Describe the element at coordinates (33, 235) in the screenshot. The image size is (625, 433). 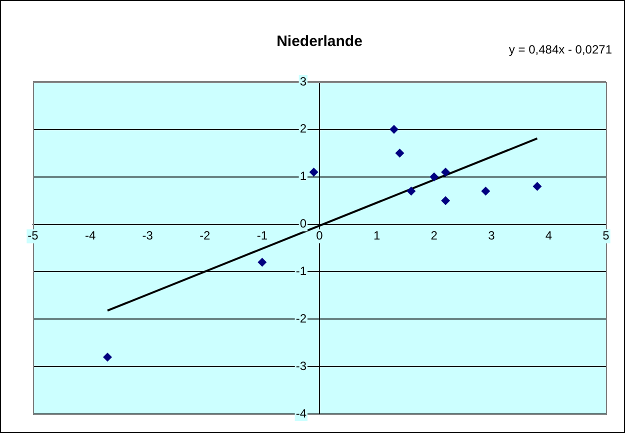
I see `x-tick-label: -5` at that location.